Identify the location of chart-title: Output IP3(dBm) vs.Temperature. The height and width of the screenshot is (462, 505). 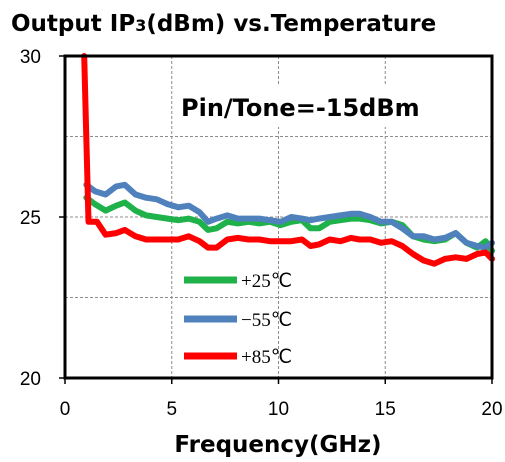
(223, 24).